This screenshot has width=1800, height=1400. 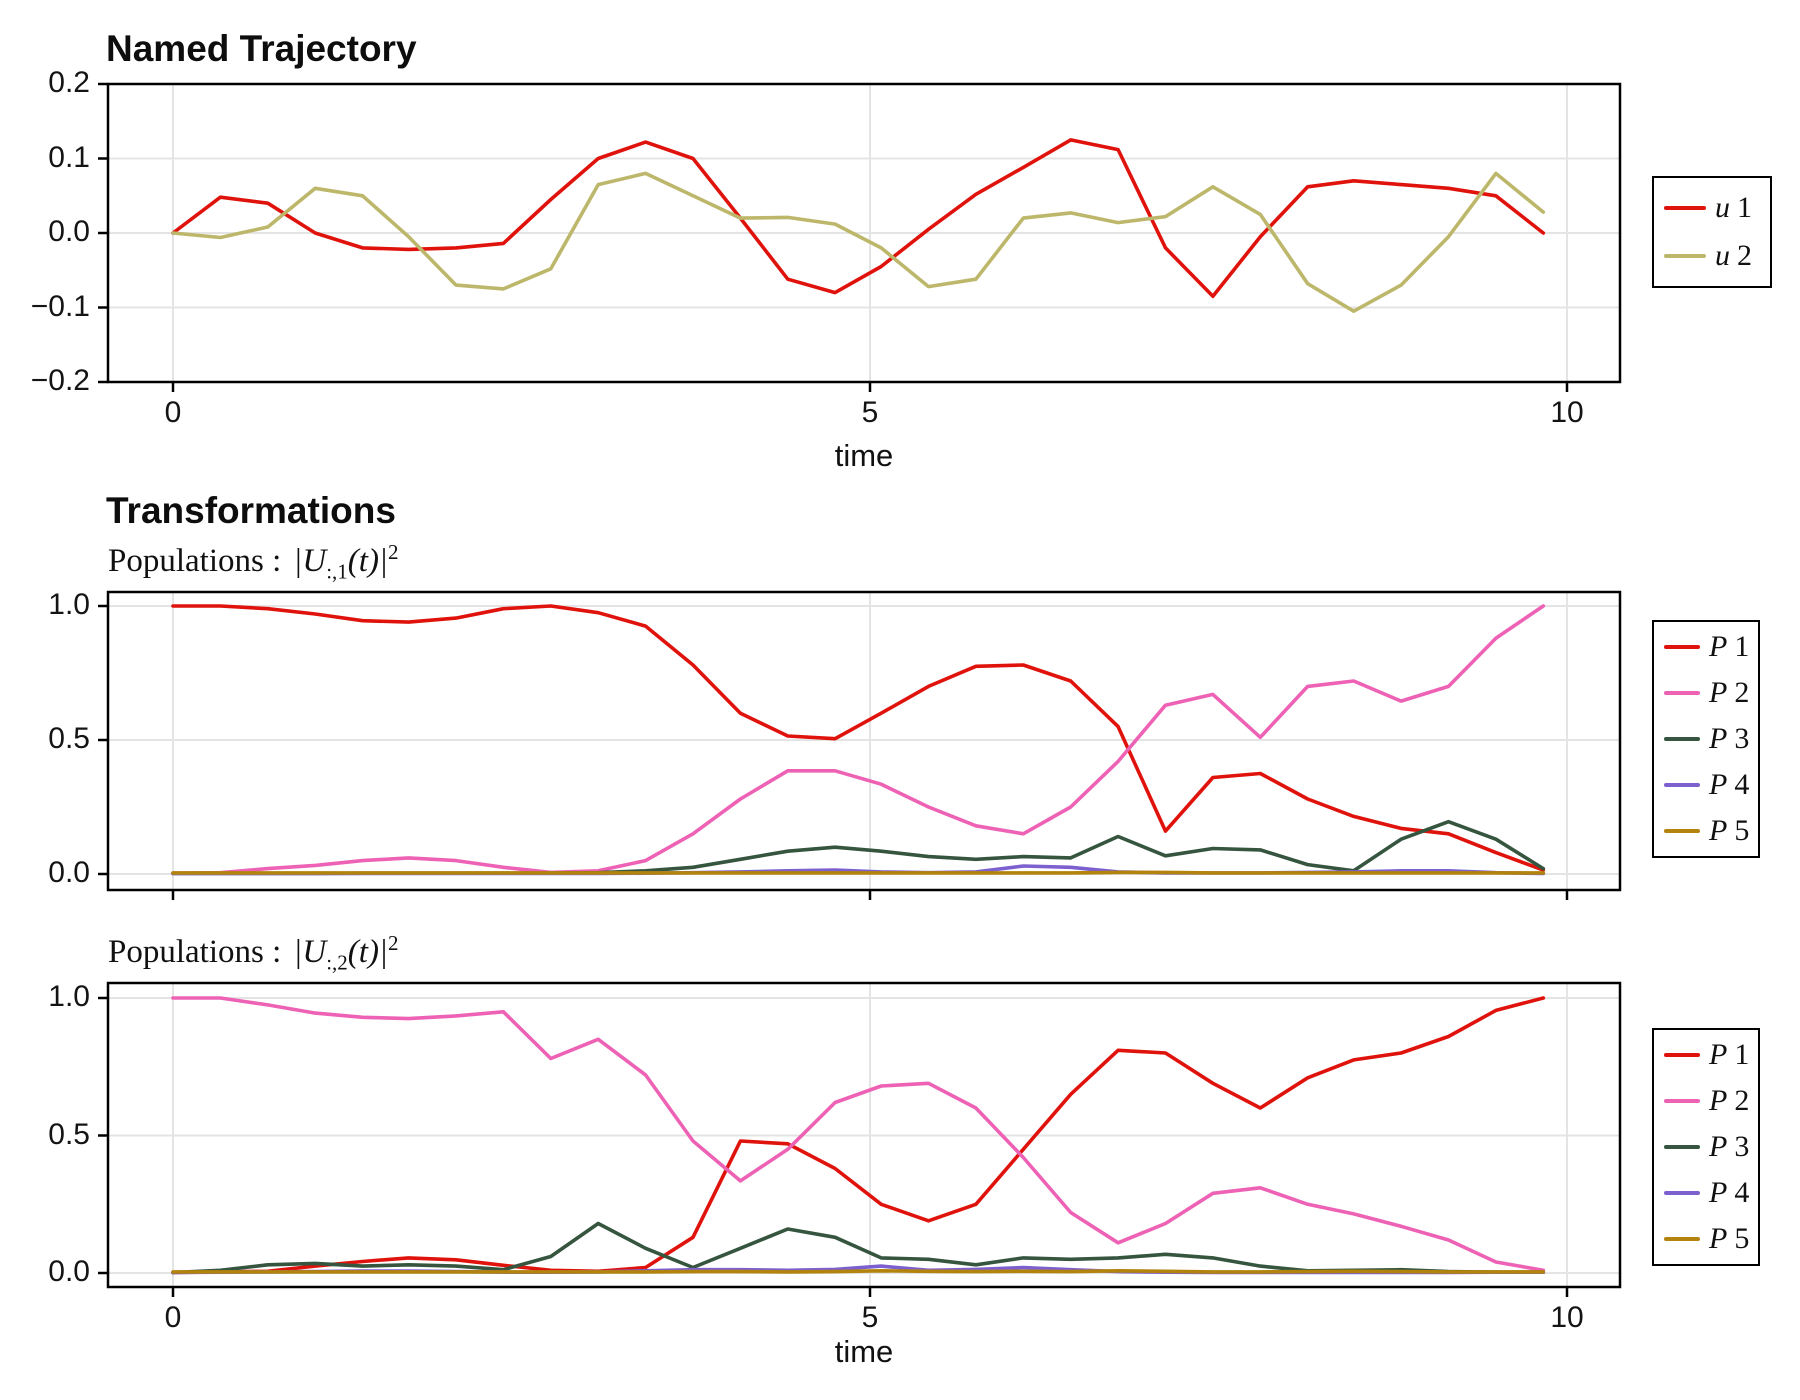 What do you see at coordinates (60, 380) in the screenshot?
I see `y-tick-label: −0.2` at bounding box center [60, 380].